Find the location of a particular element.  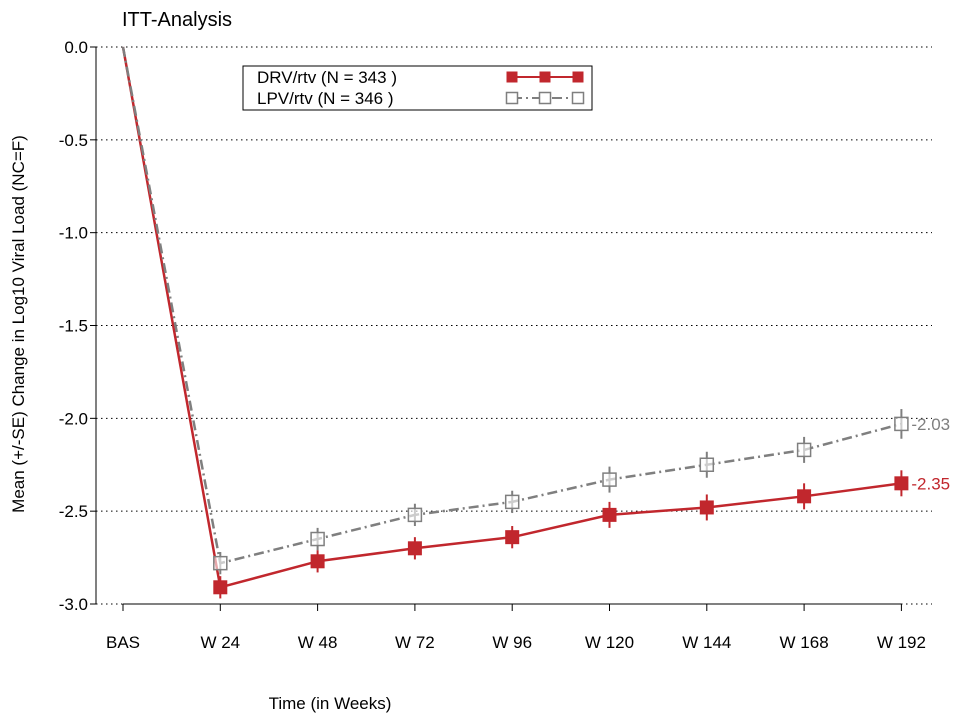

chart-title: ITT-Analysis is located at coordinates (177, 20).